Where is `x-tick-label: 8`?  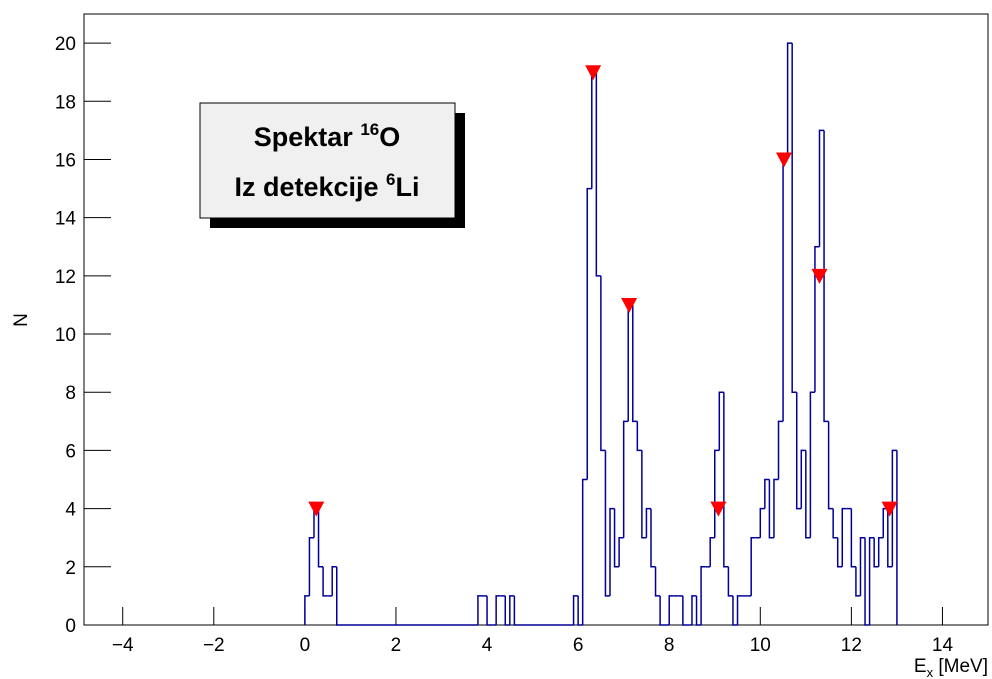 x-tick-label: 8 is located at coordinates (669, 645).